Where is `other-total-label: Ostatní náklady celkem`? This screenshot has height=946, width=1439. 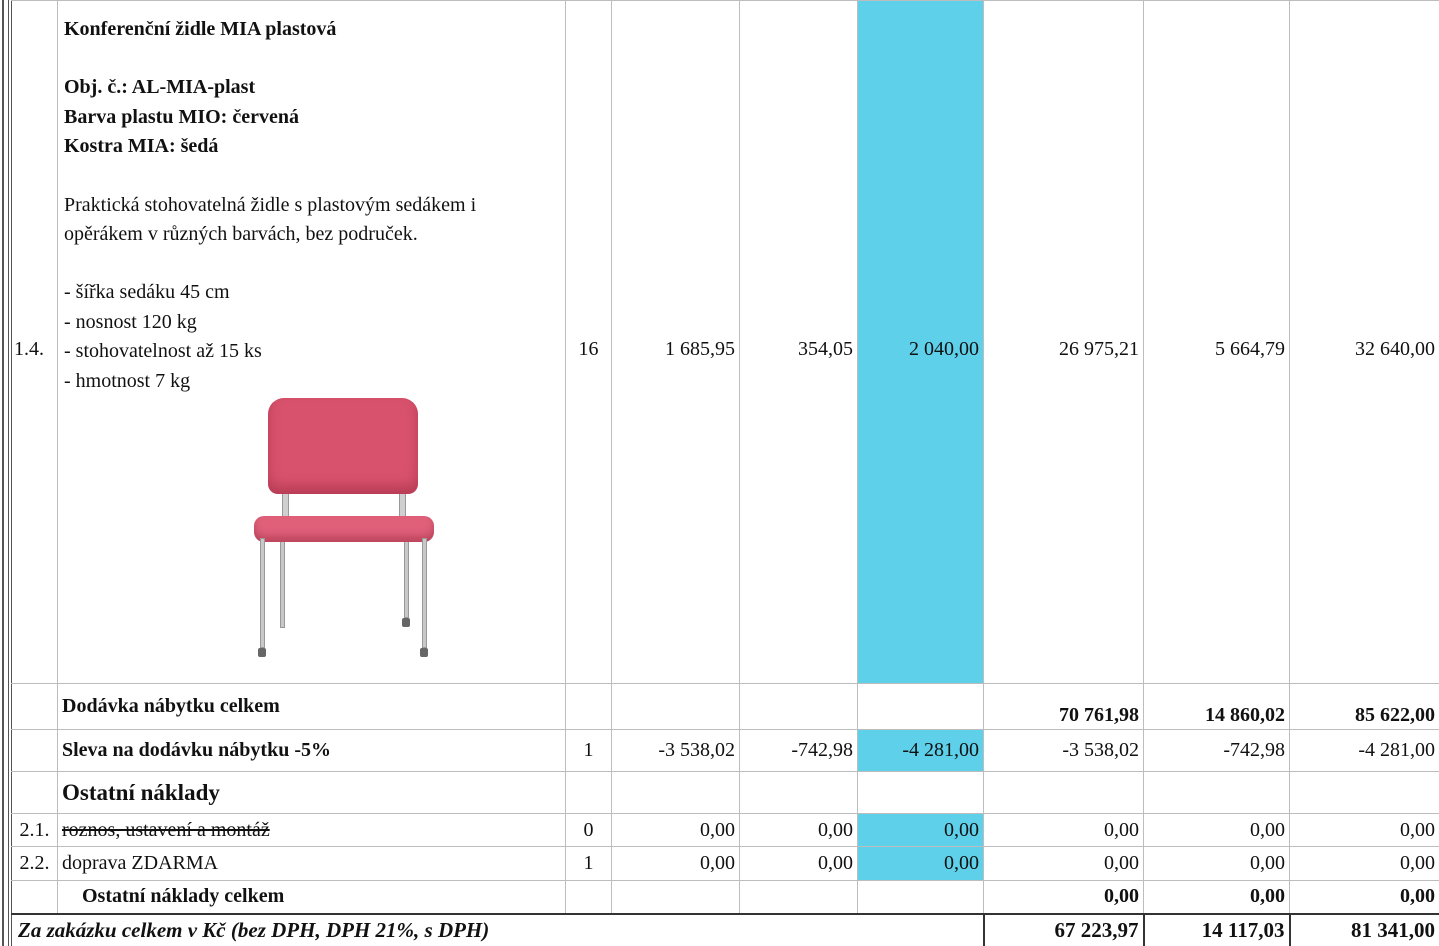 other-total-label: Ostatní náklady celkem is located at coordinates (311, 897).